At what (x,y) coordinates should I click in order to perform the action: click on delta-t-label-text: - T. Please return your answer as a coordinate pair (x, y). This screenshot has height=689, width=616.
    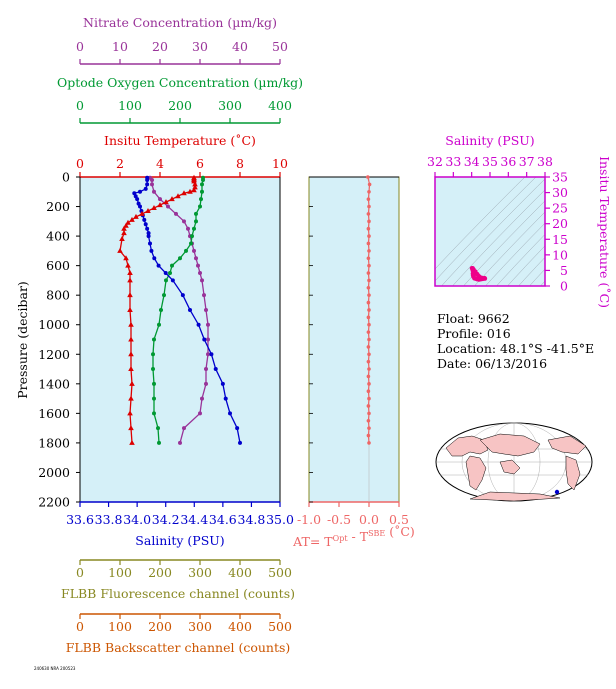
    Looking at the image, I should click on (358, 536).